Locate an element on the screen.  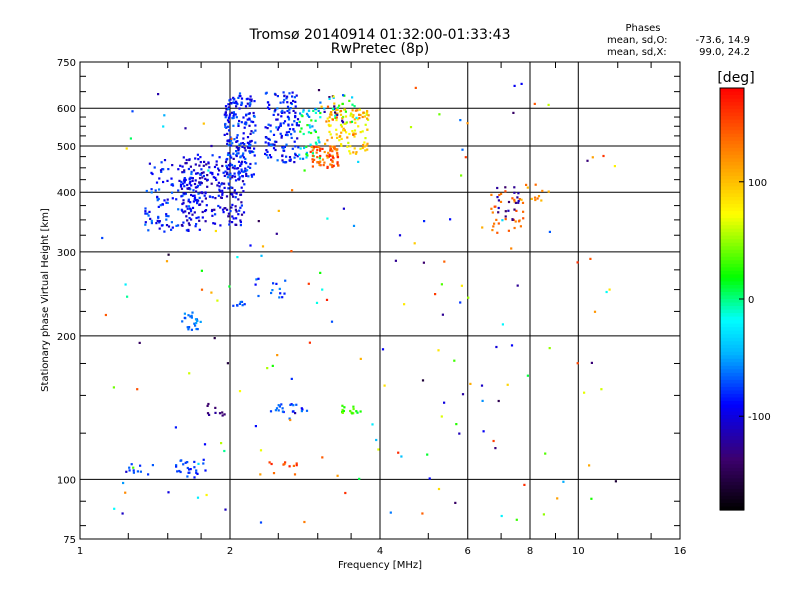
colorbar-label: [deg] is located at coordinates (735, 78).